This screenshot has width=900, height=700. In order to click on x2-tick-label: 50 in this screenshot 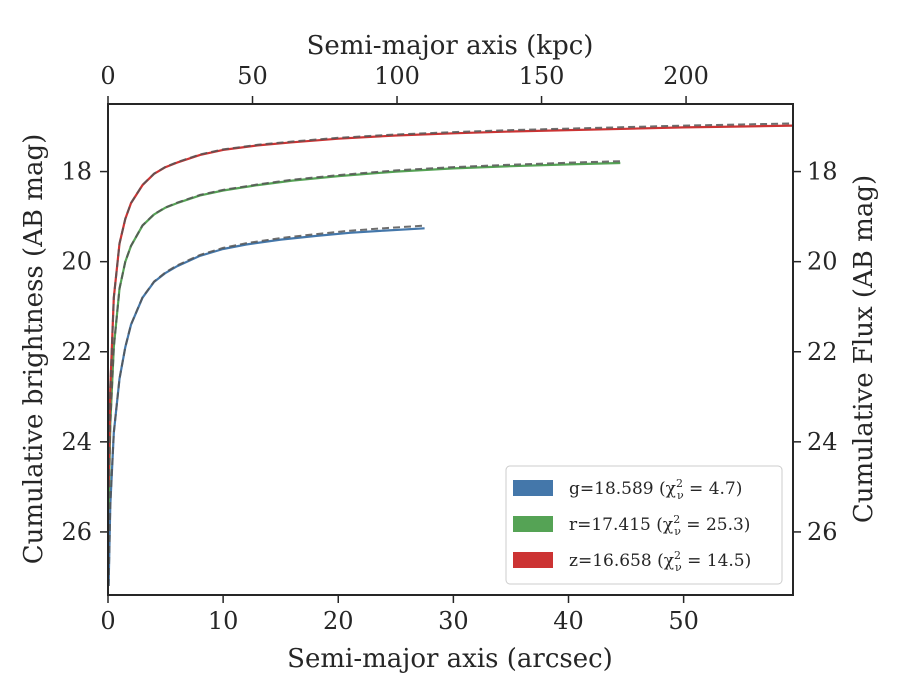, I will do `click(252, 76)`.